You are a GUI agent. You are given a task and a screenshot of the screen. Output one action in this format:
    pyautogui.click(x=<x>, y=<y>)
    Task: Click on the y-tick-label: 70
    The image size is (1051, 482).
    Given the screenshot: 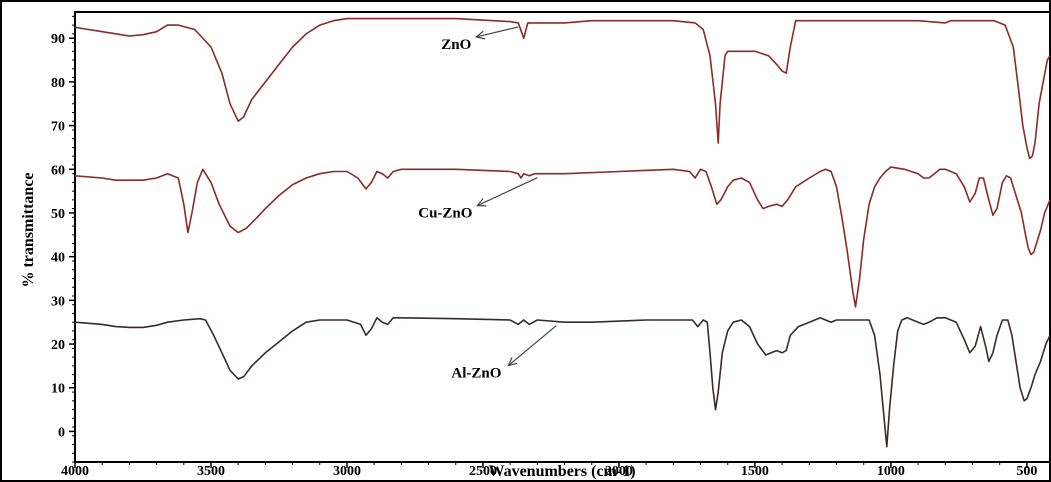 What is the action you would take?
    pyautogui.click(x=58, y=127)
    